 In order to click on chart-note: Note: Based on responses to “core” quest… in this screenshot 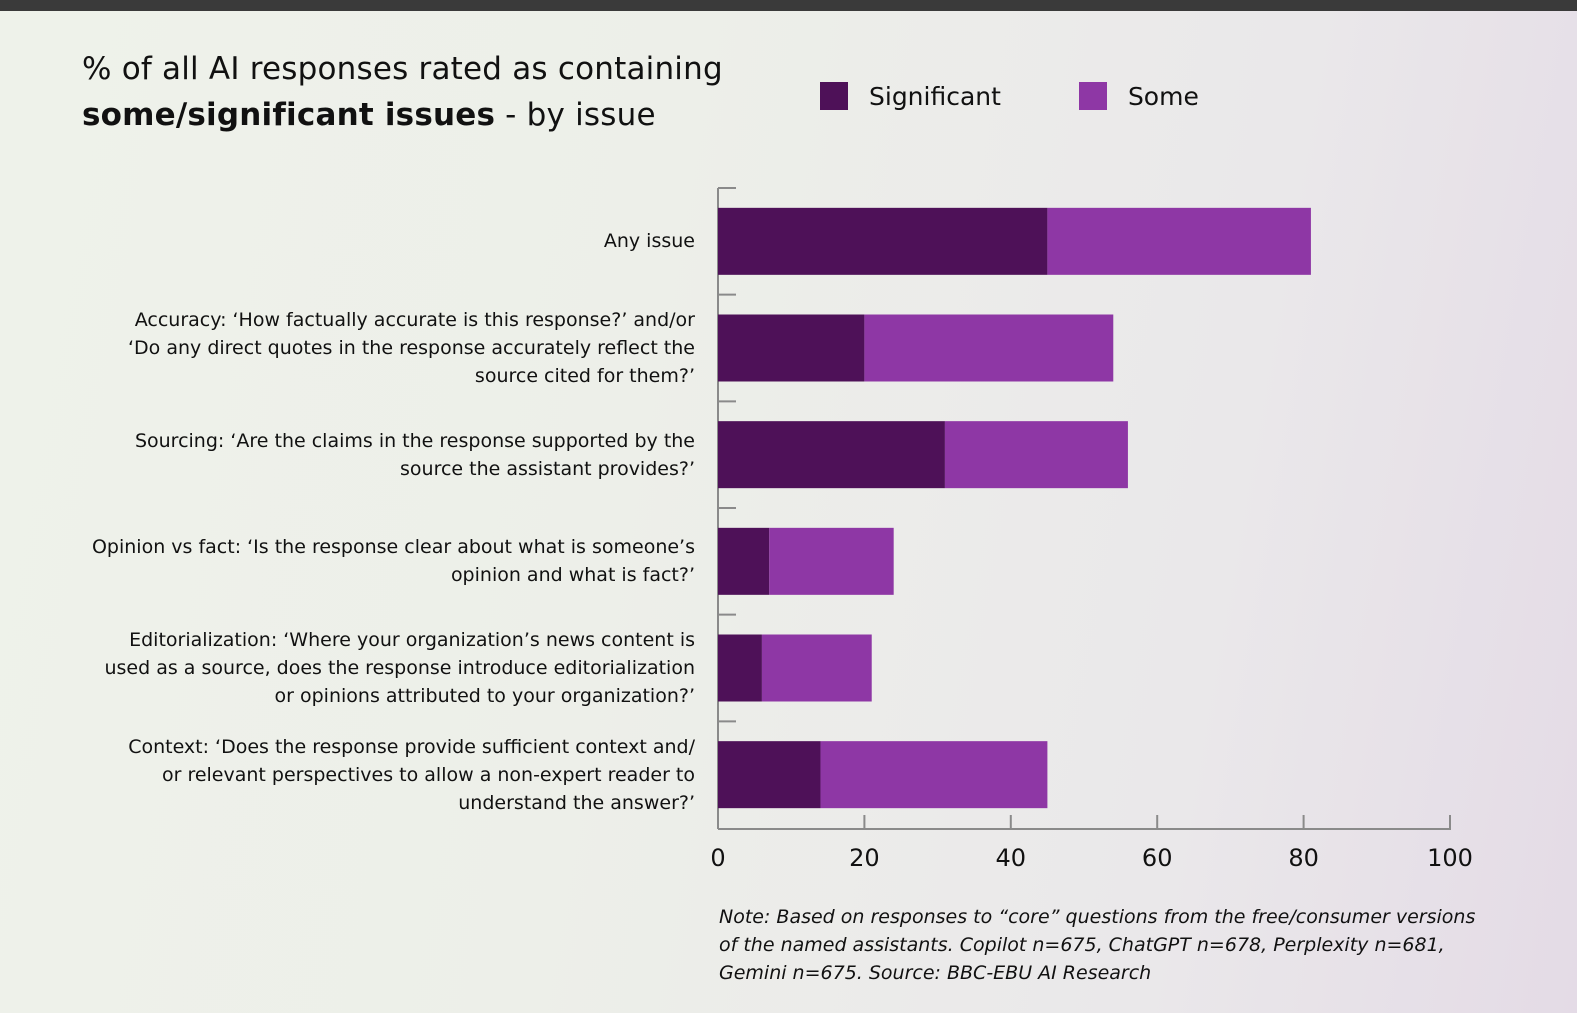, I will do `click(1097, 945)`.